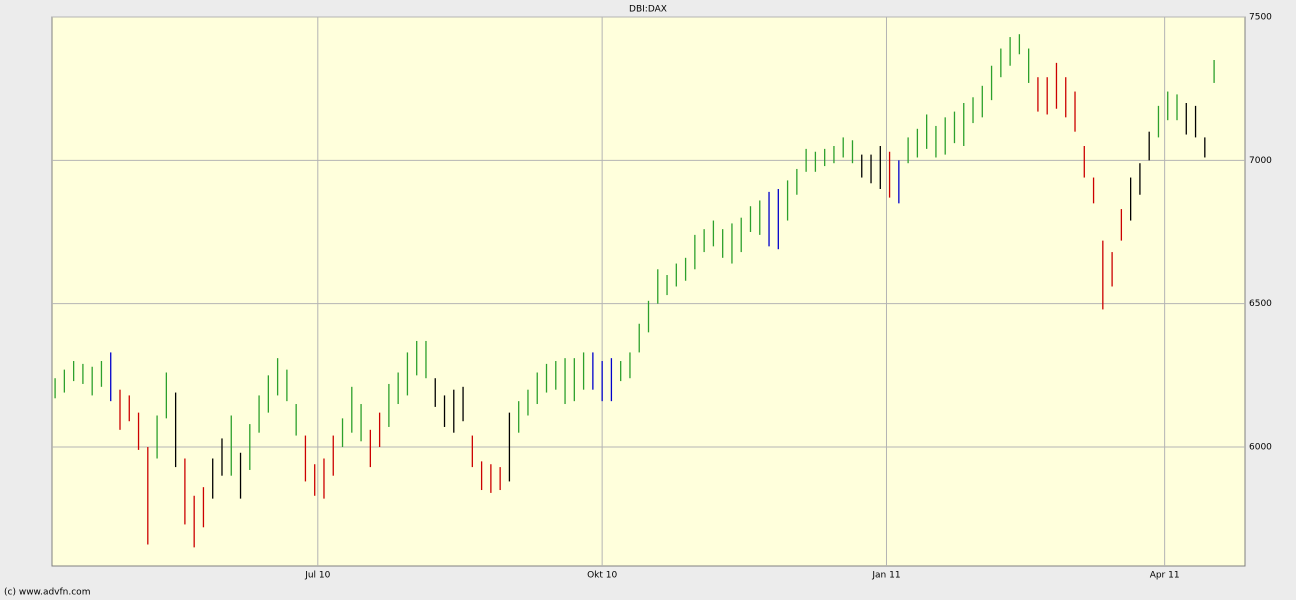 This screenshot has height=600, width=1296. What do you see at coordinates (1260, 161) in the screenshot?
I see `y-tick-label: 7000` at bounding box center [1260, 161].